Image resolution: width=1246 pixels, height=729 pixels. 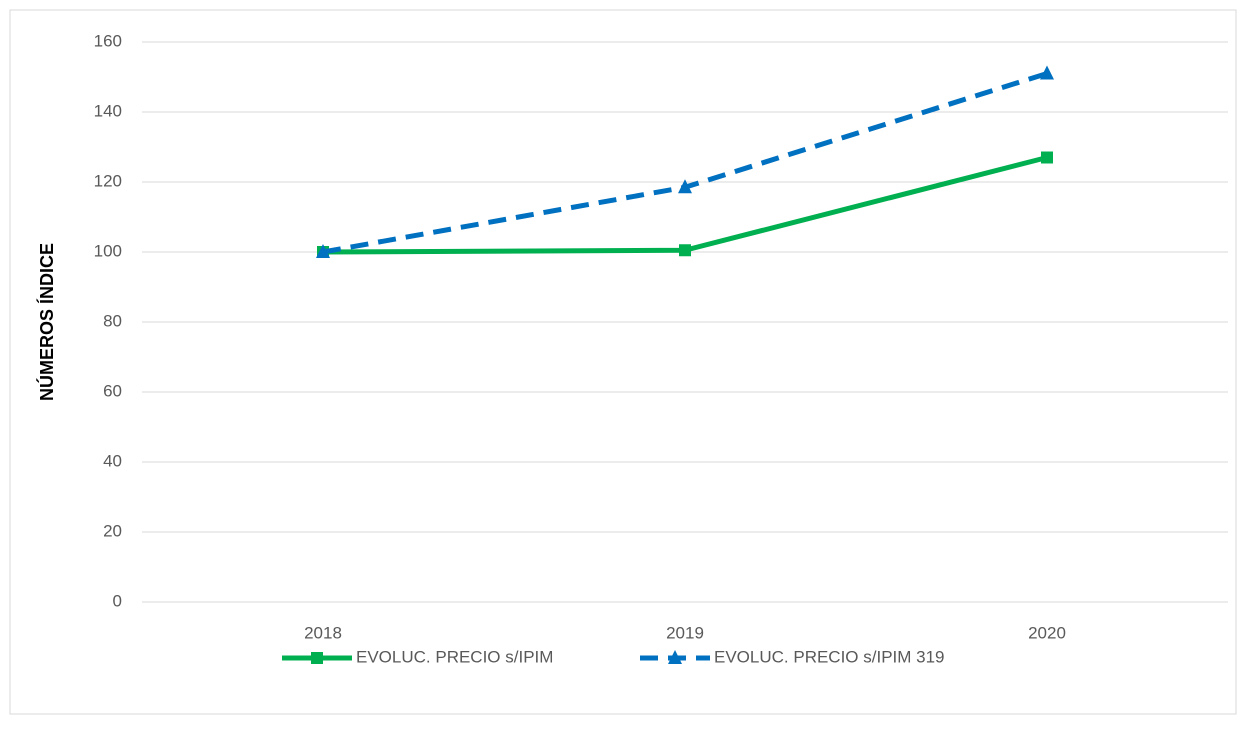 I want to click on y-tick-label: 40, so click(x=112, y=460).